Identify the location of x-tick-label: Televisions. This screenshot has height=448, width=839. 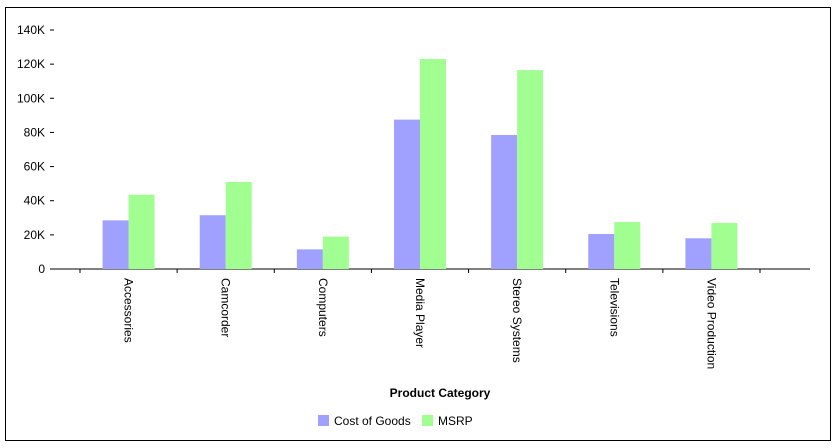
(614, 307).